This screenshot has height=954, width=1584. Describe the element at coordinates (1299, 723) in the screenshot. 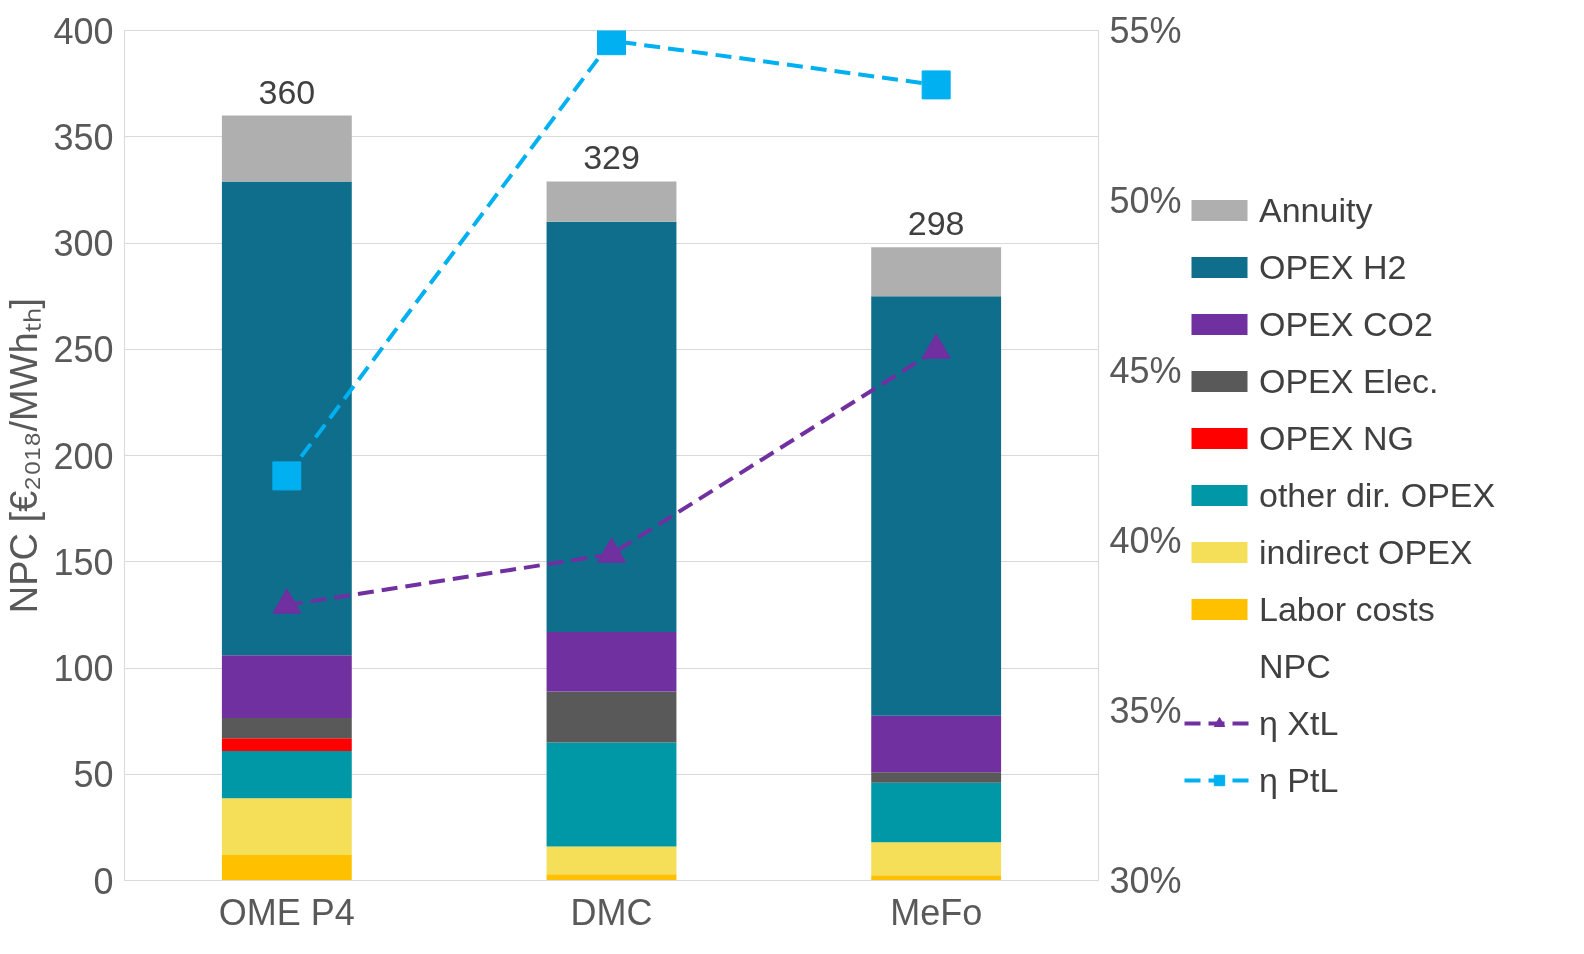

I see `legend-label: η XtL` at that location.